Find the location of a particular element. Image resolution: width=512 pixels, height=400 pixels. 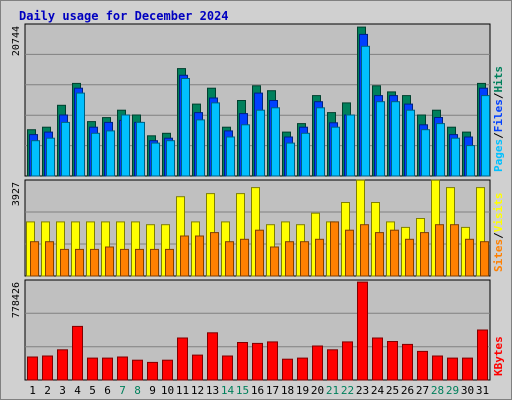

legend-2: KBytes is located at coordinates (498, 356).